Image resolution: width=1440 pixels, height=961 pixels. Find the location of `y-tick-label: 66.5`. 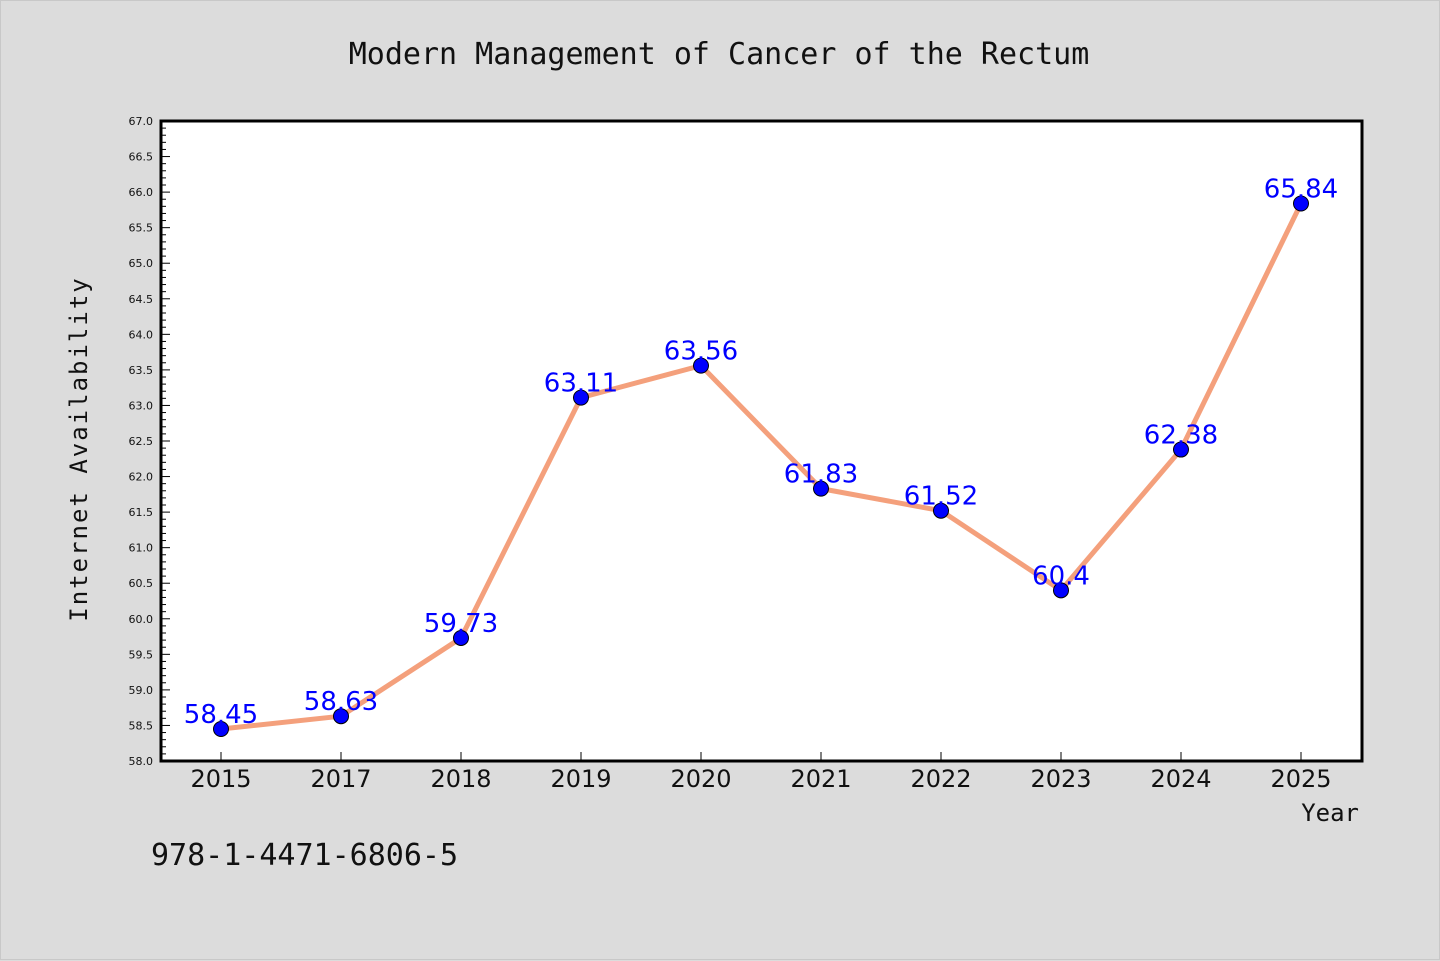

y-tick-label: 66.5 is located at coordinates (141, 157).